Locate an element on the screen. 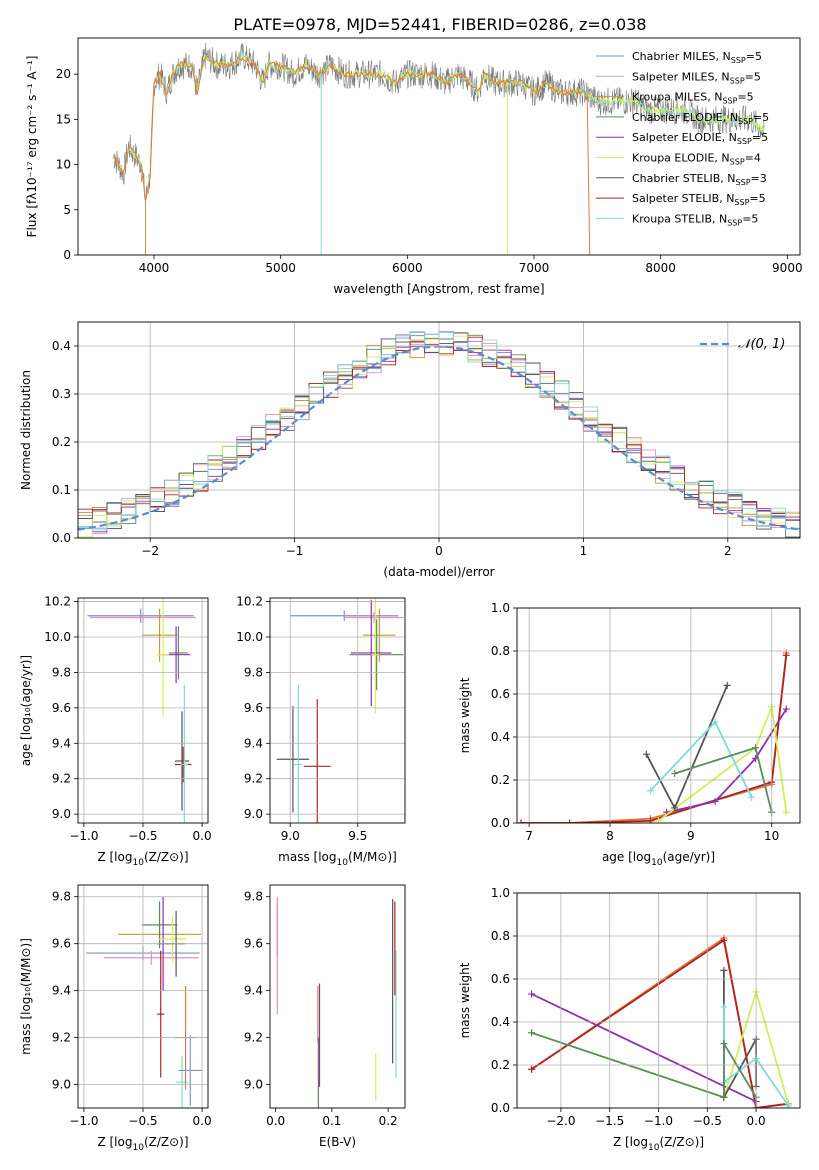  y-tick-label: 0 is located at coordinates (67, 255).